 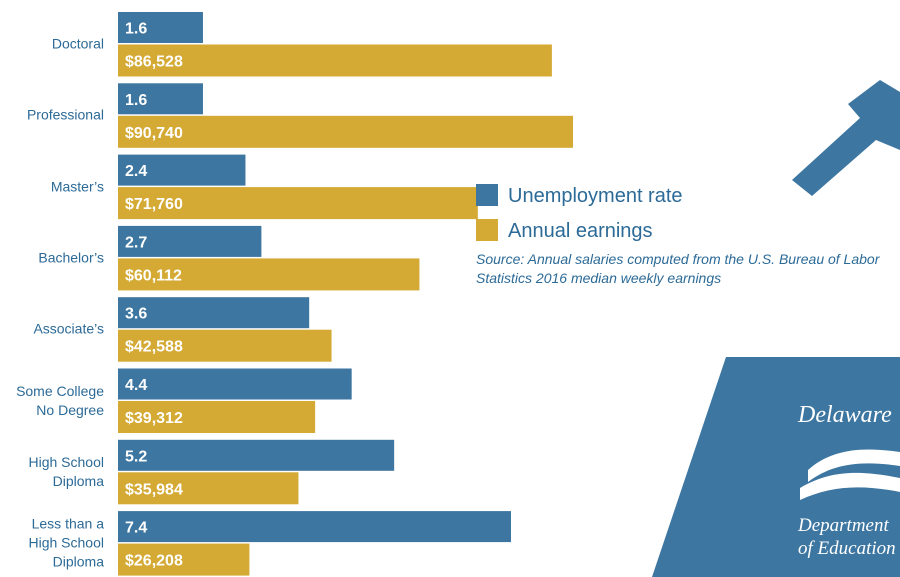 What do you see at coordinates (845, 415) in the screenshot?
I see `logo-name: Delaware` at bounding box center [845, 415].